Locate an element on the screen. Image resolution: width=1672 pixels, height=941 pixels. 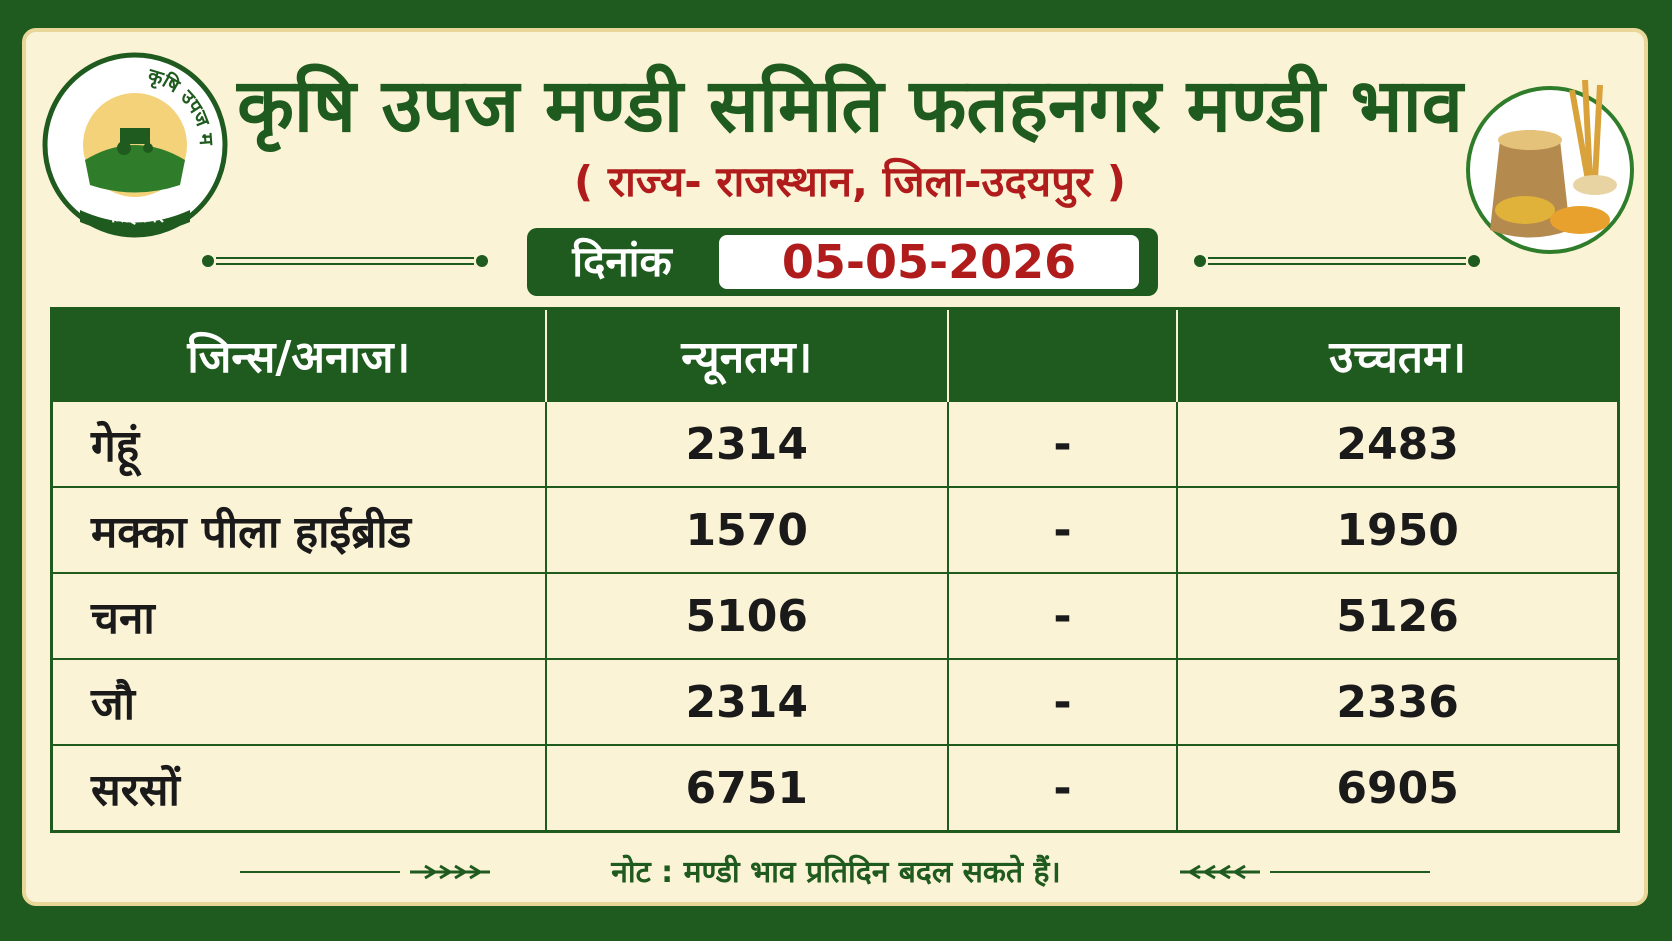
table-row: जौ 2314-2336 is located at coordinates (835, 702).